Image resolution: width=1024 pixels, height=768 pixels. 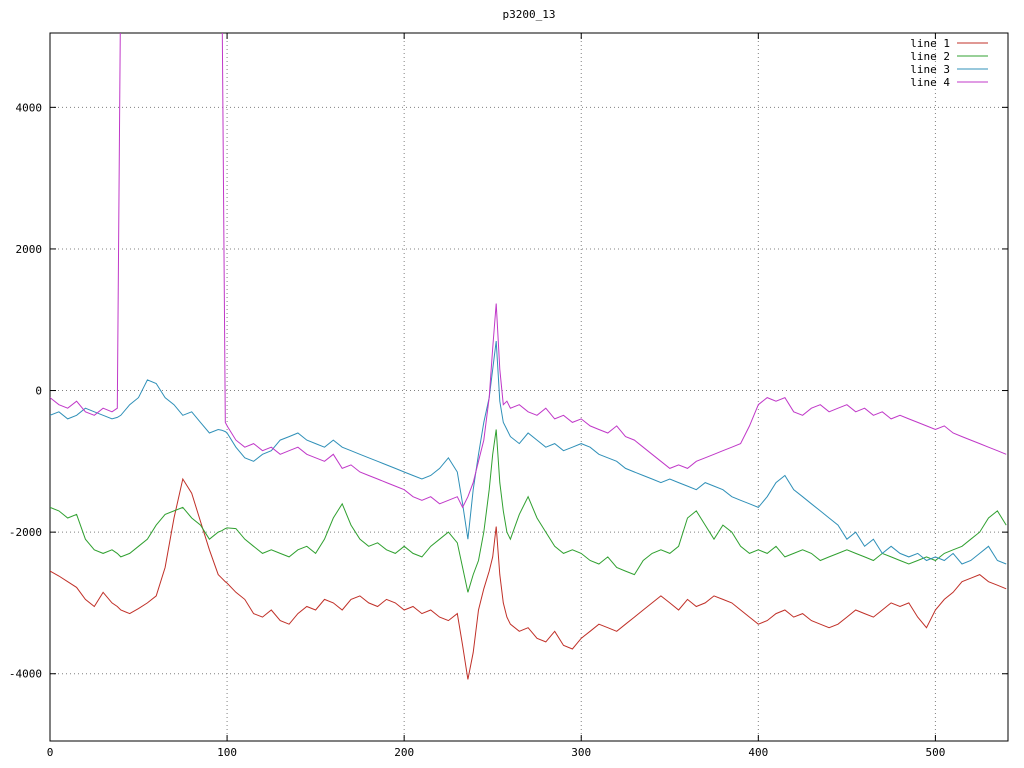 I want to click on y-tick-label: 4000, so click(x=29, y=107).